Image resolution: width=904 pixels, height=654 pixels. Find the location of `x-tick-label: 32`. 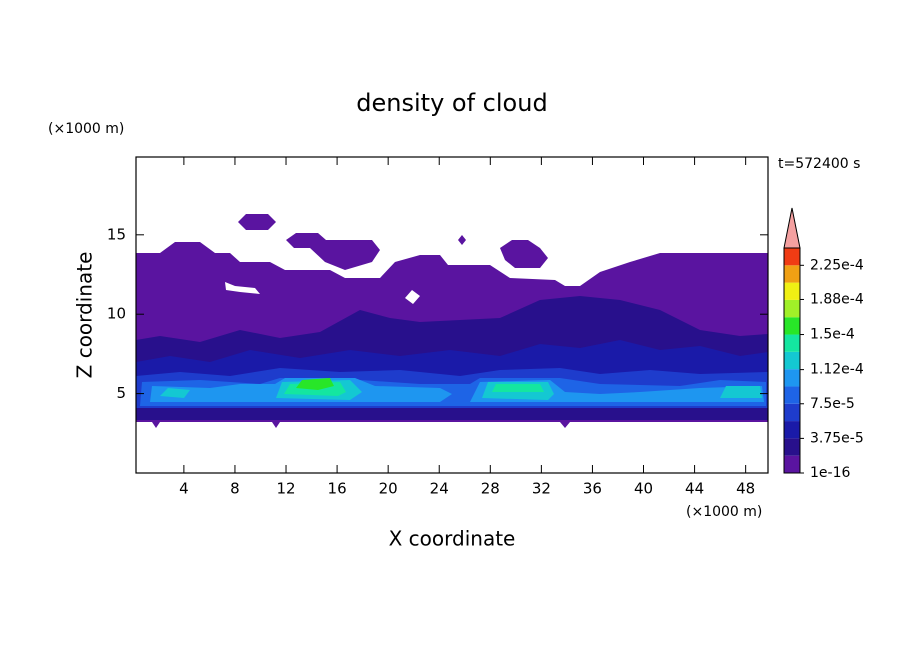

x-tick-label: 32 is located at coordinates (541, 489).